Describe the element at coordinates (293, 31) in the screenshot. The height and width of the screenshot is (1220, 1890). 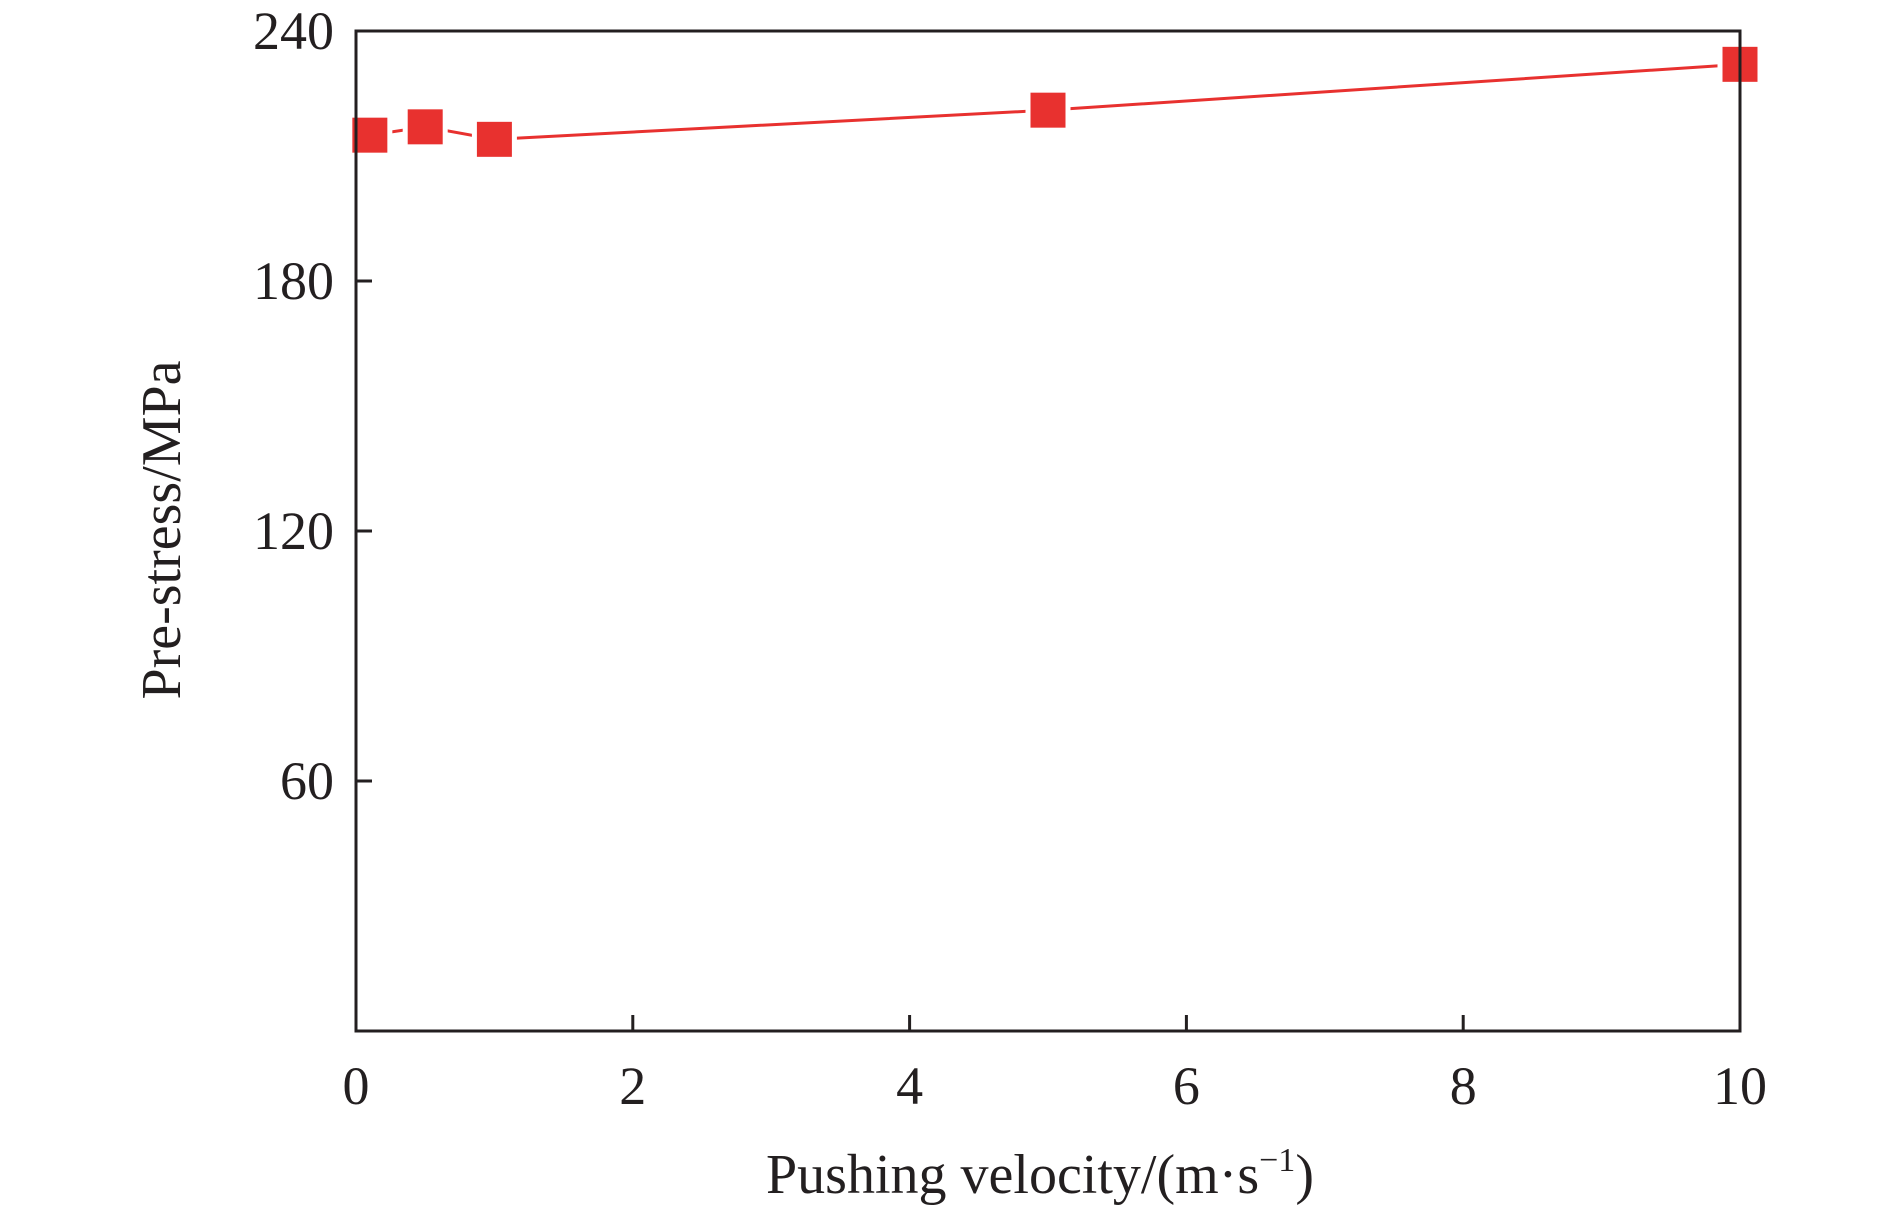
I see `y-tick-label: 240` at that location.